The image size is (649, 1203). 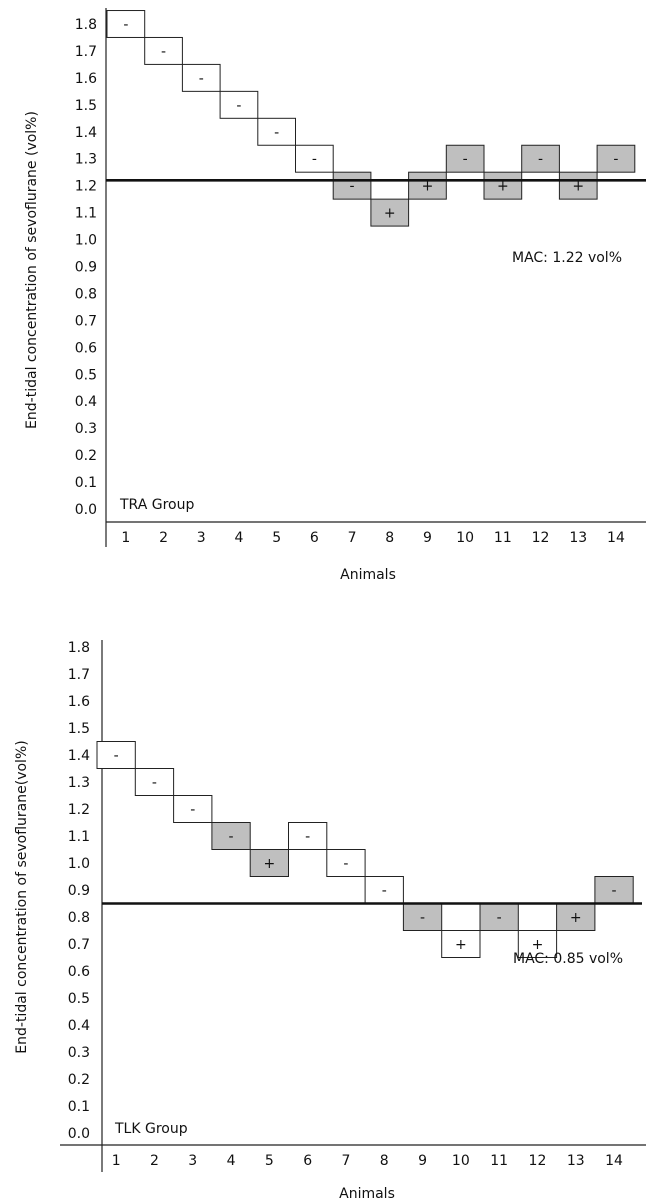 I want to click on x-tick-label: 2, so click(x=163, y=538).